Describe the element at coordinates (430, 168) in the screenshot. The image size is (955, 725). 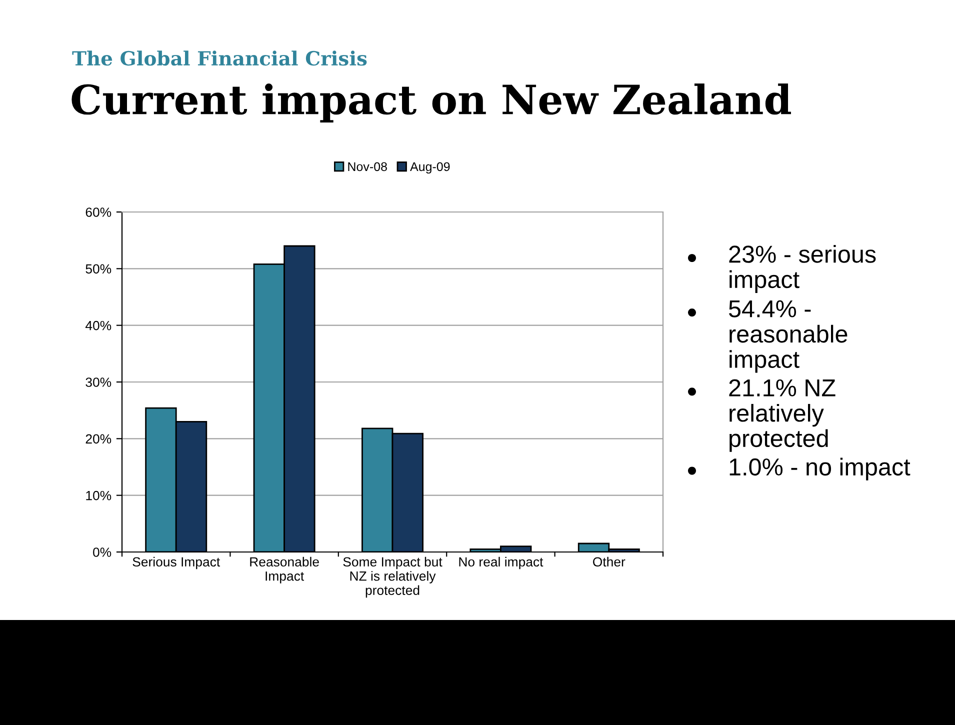
I see `legend-label: Aug-09` at that location.